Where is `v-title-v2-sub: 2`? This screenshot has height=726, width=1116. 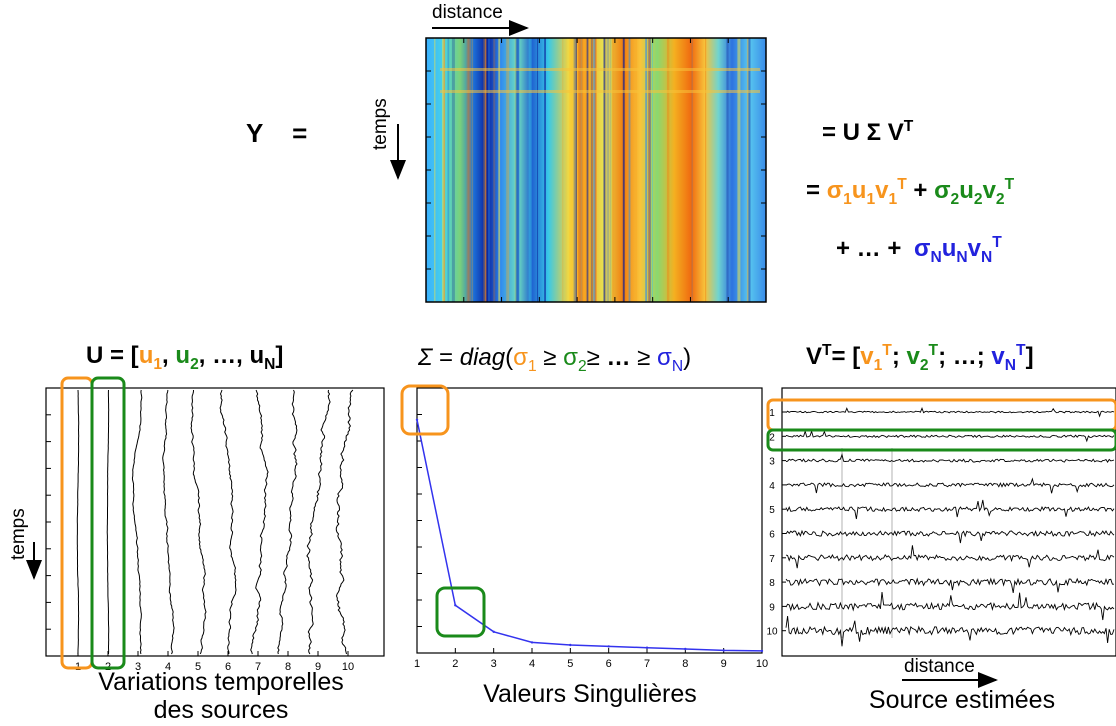
v-title-v2-sub: 2 is located at coordinates (924, 365).